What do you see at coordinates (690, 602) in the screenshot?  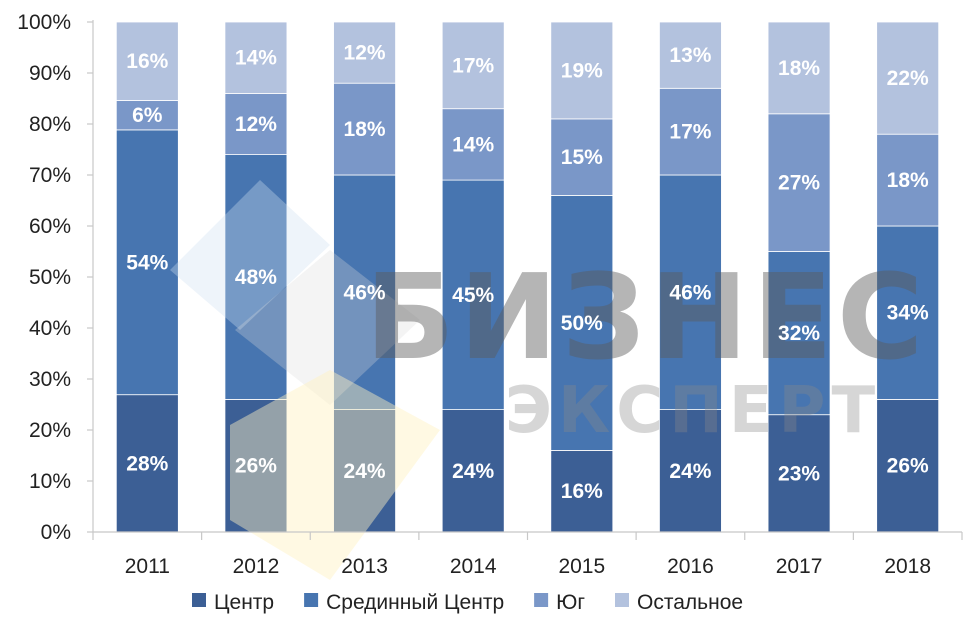 I see `legend-label: Остальное` at bounding box center [690, 602].